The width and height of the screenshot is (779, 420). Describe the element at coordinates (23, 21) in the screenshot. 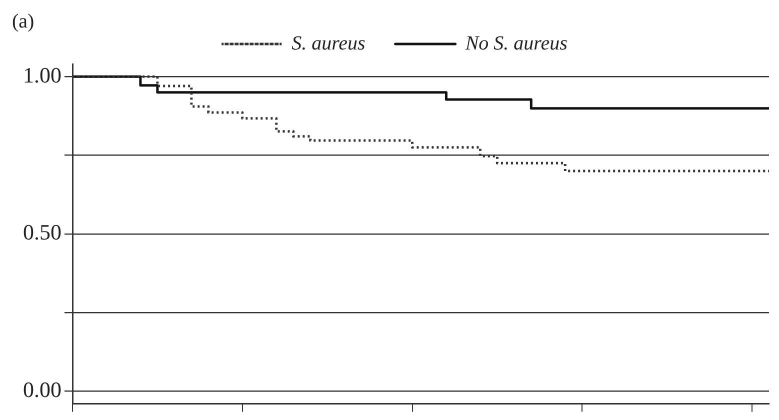

I see `chart-title: (a)` at that location.